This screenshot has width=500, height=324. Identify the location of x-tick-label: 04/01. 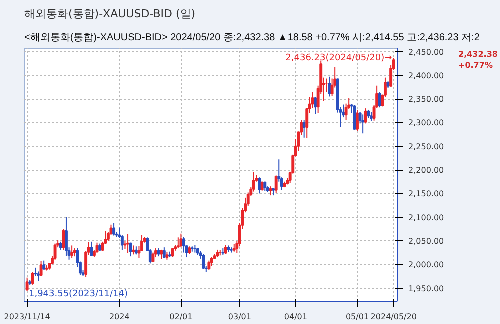
(296, 317).